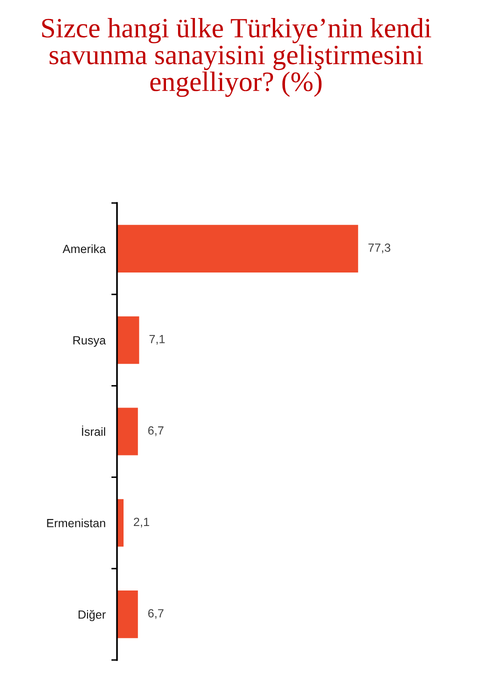 This screenshot has width=486, height=694. Describe the element at coordinates (142, 523) in the screenshot. I see `data-label: 2,1` at that location.